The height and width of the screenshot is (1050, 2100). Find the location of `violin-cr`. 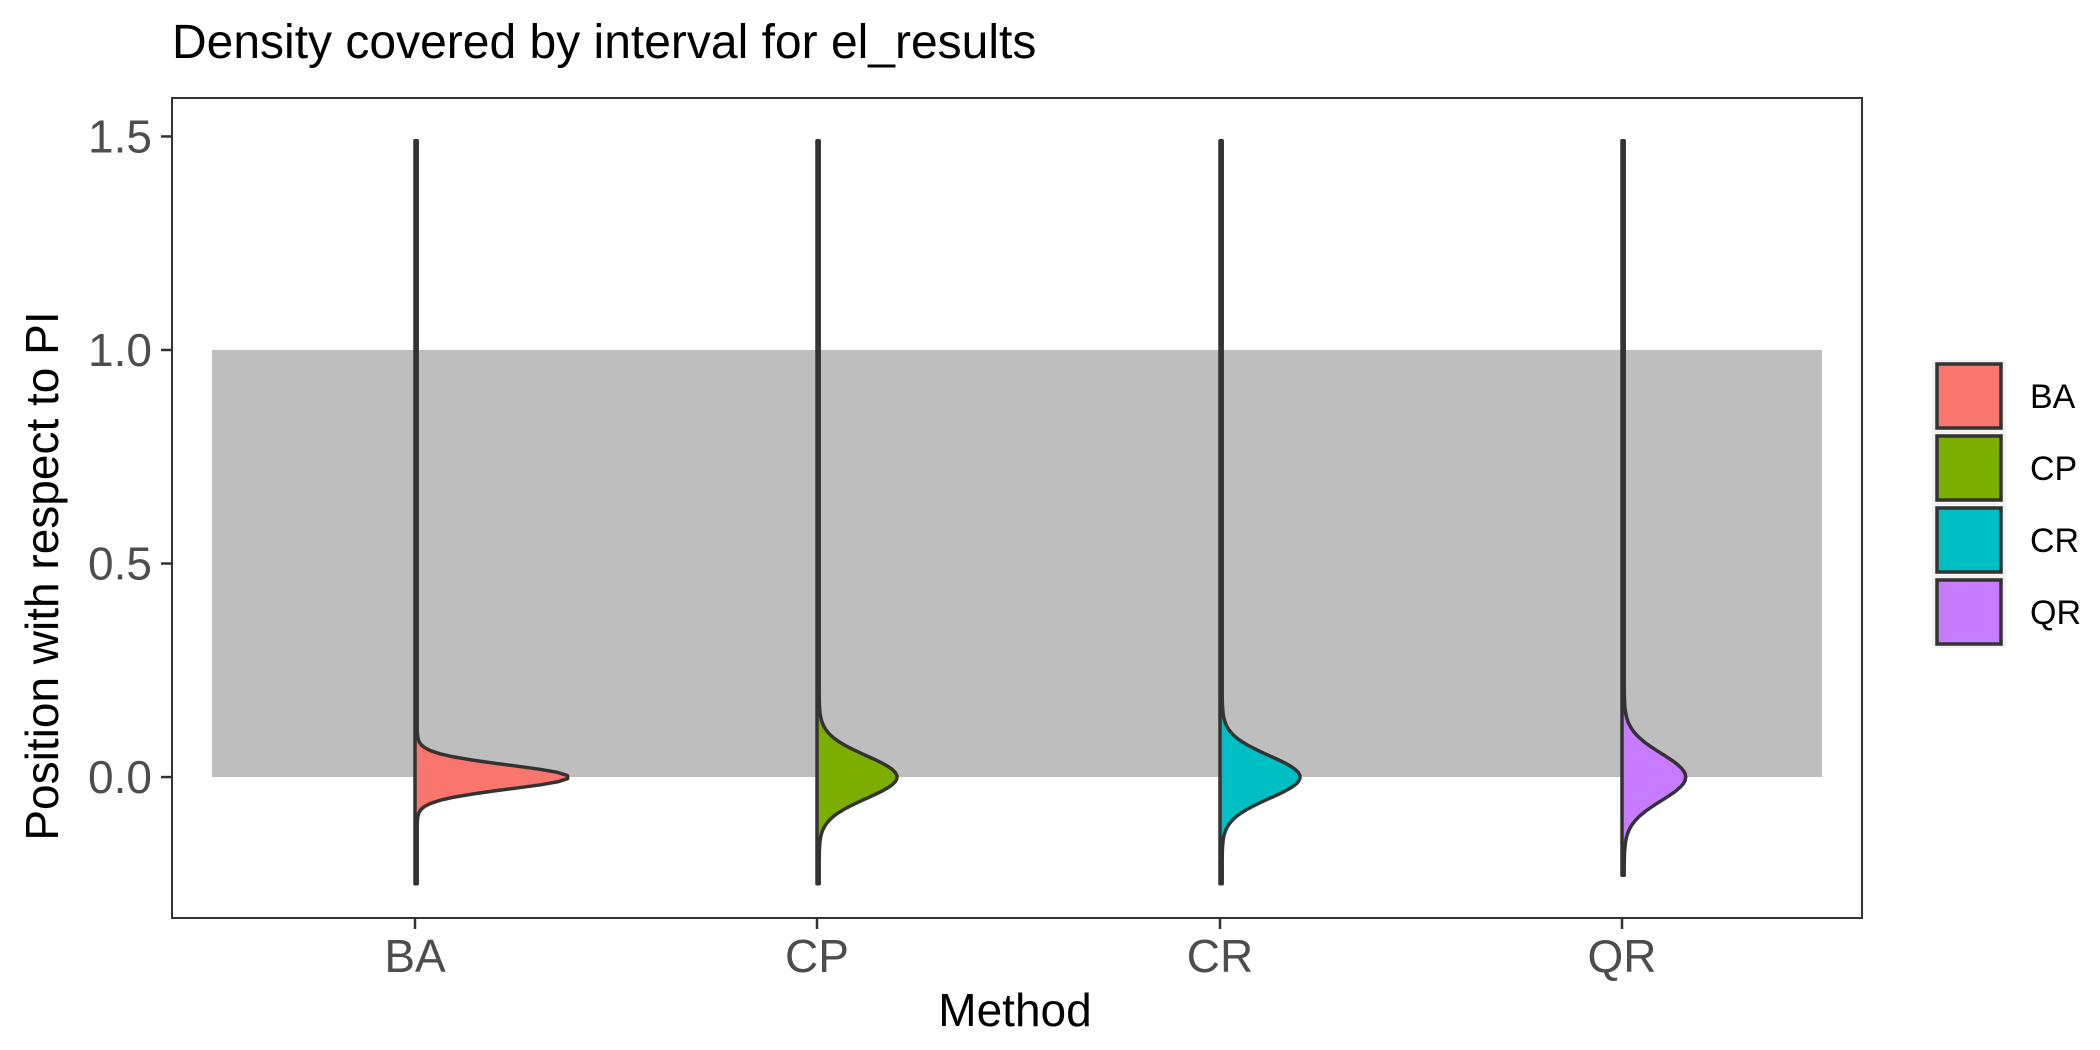

violin-cr is located at coordinates (1260, 512).